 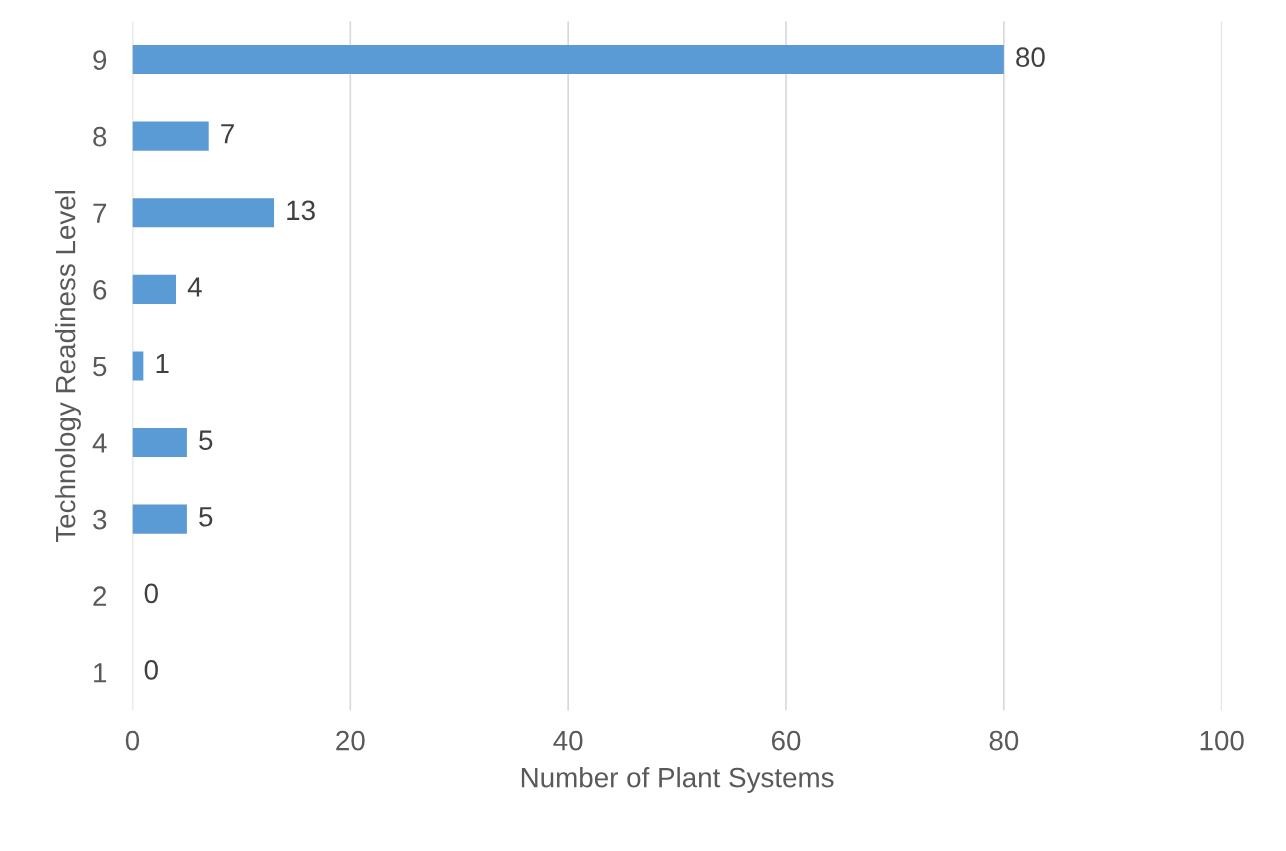 What do you see at coordinates (677, 780) in the screenshot?
I see `x-axis-title: Number of Plant Systems` at bounding box center [677, 780].